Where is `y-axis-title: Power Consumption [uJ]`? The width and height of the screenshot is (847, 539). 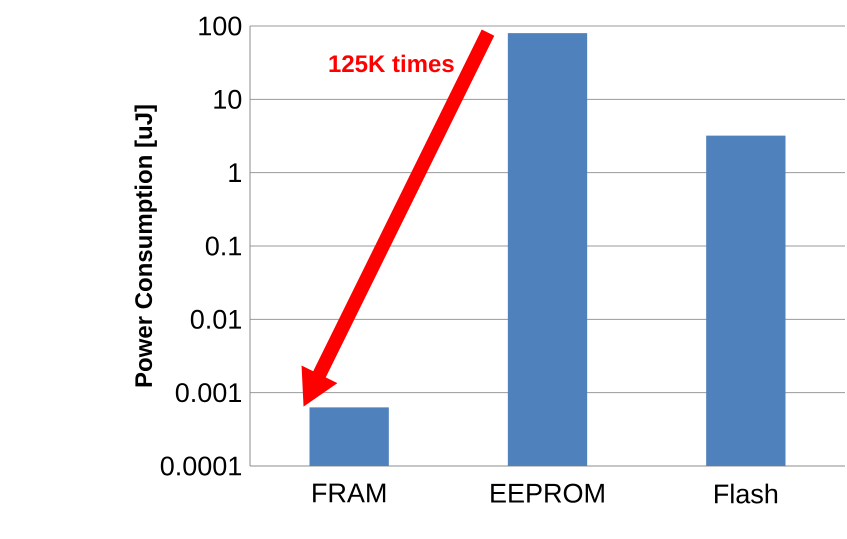
y-axis-title: Power Consumption [uJ] is located at coordinates (145, 245).